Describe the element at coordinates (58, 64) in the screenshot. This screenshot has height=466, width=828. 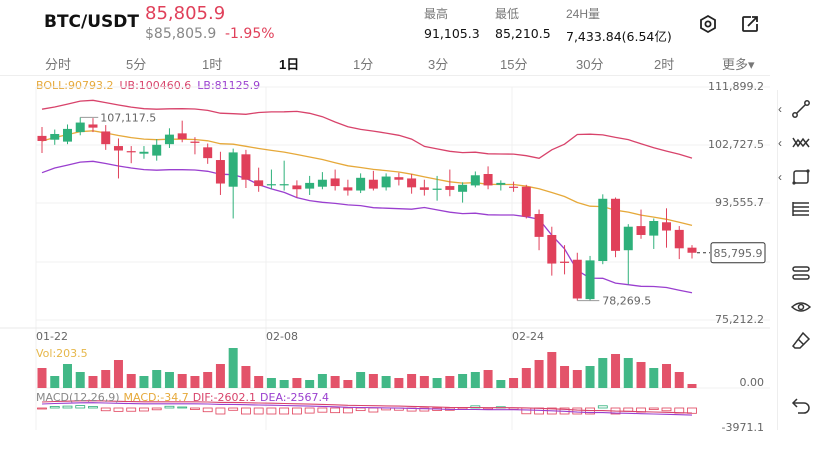
I see `tab-timeline: 分时` at that location.